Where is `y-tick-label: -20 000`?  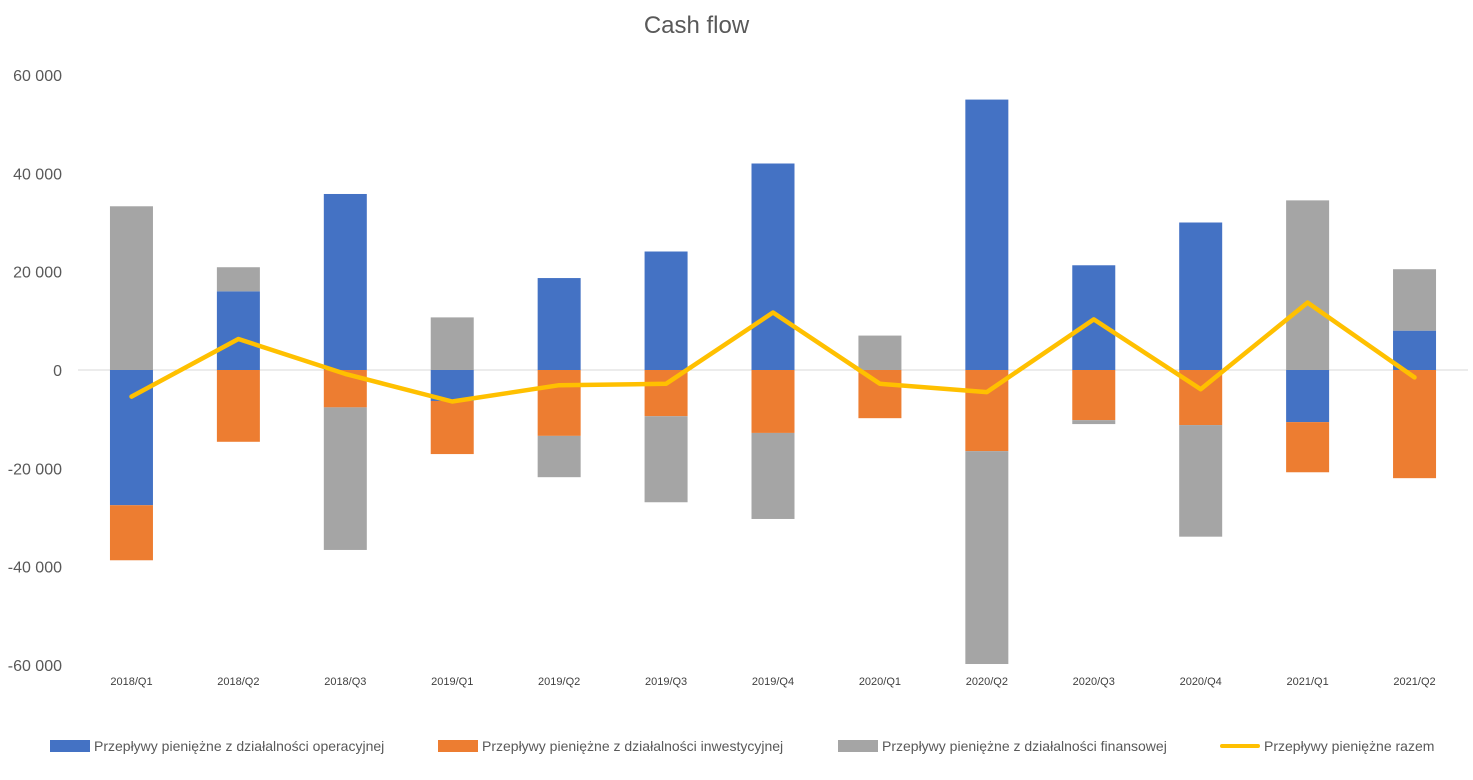 y-tick-label: -20 000 is located at coordinates (35, 469).